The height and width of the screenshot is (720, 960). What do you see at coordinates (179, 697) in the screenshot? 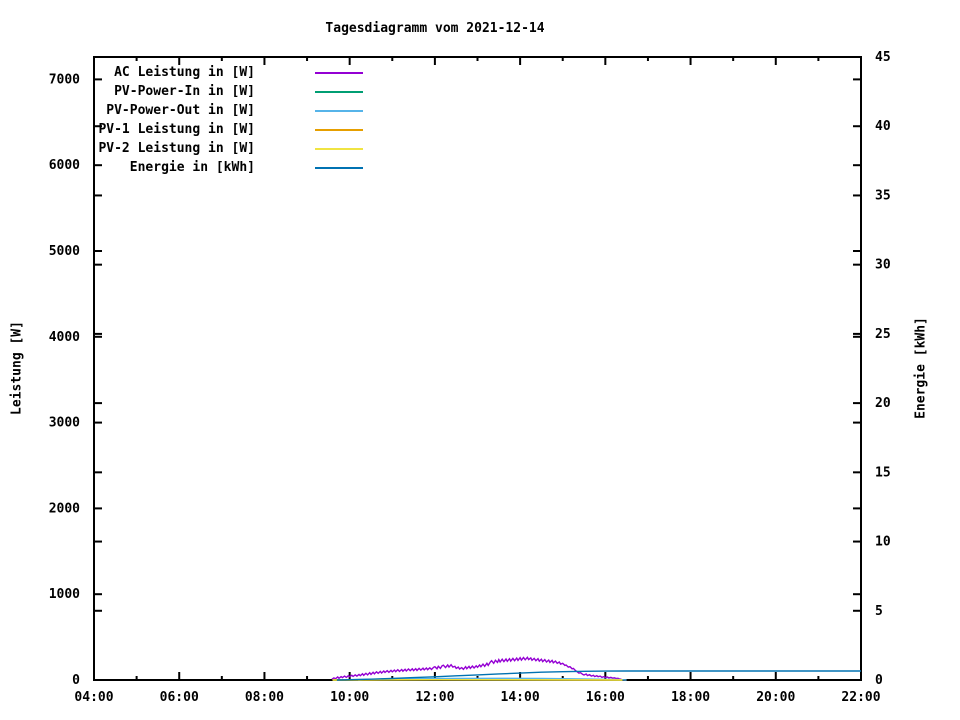
I see `x-axis-tick-label: 06:00` at bounding box center [179, 697].